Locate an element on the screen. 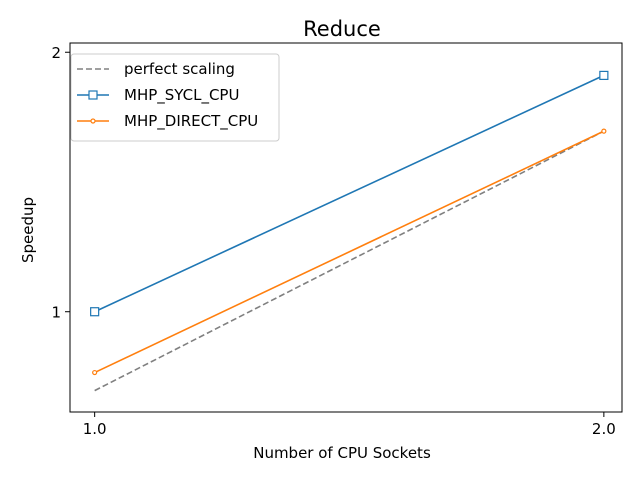 The image size is (640, 480). legend-box is located at coordinates (175, 97).